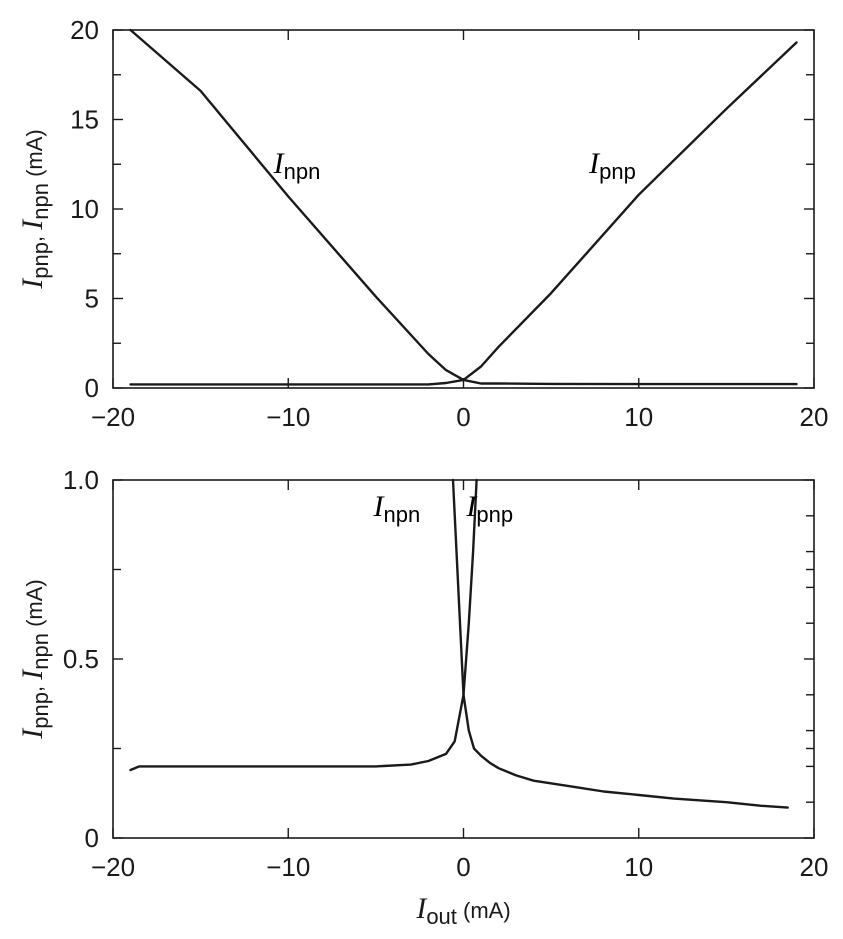 Image resolution: width=843 pixels, height=939 pixels. Describe the element at coordinates (81, 659) in the screenshot. I see `bottom-y-tick-label: 0.5` at that location.